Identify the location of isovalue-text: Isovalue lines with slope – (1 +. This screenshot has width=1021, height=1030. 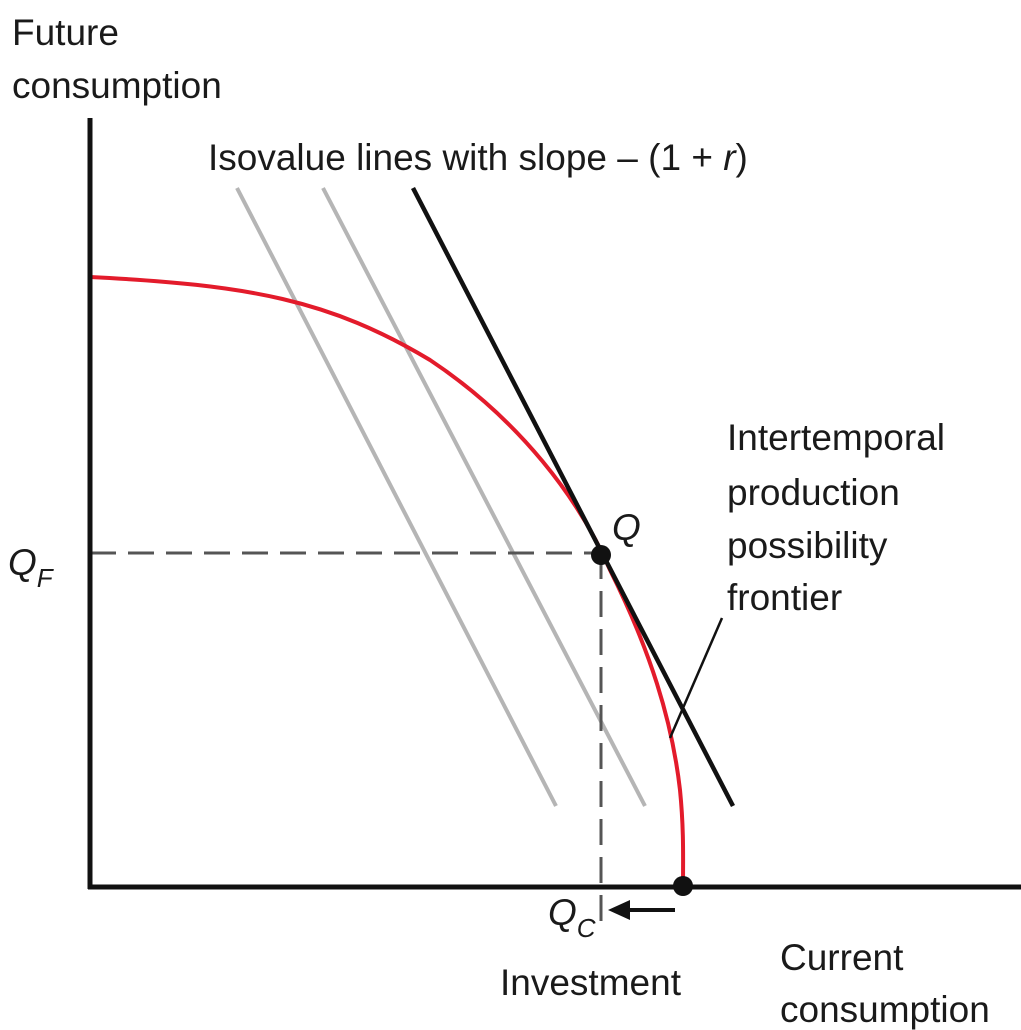
(465, 157).